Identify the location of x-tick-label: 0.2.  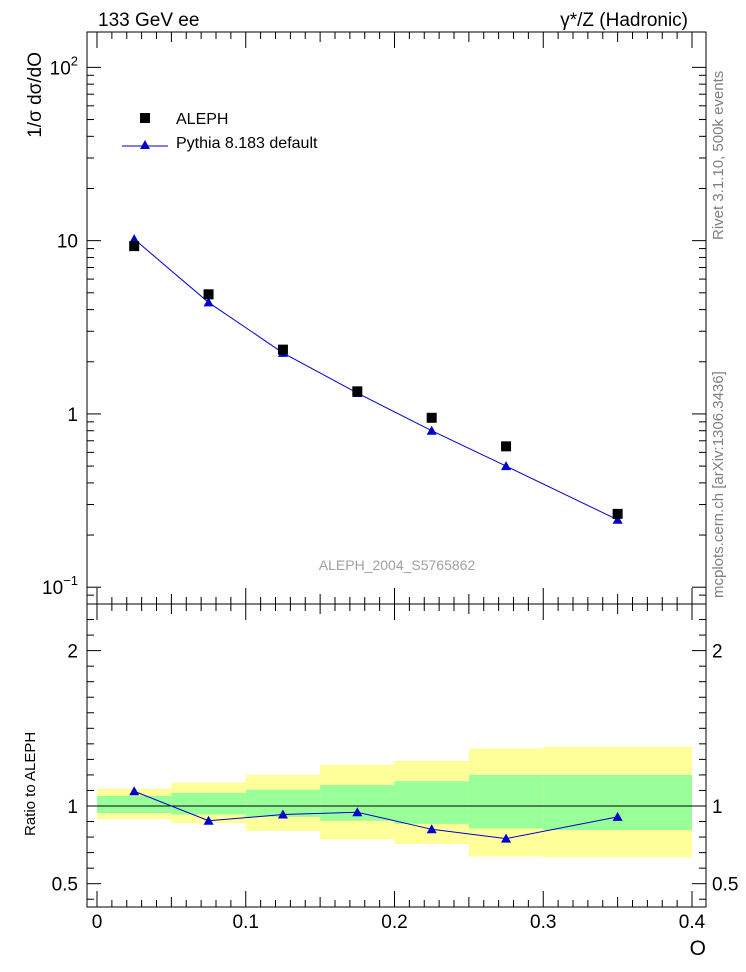
(394, 922).